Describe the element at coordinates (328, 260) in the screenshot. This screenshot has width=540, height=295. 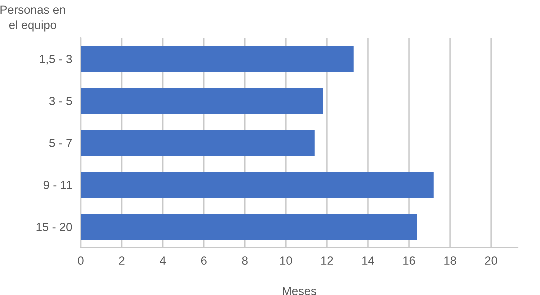
I see `x-tick-label: 12` at that location.